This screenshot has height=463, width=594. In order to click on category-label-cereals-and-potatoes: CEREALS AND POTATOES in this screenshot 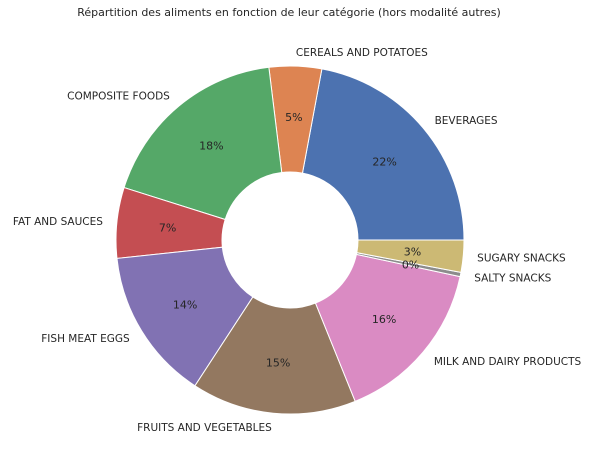, I will do `click(362, 53)`.